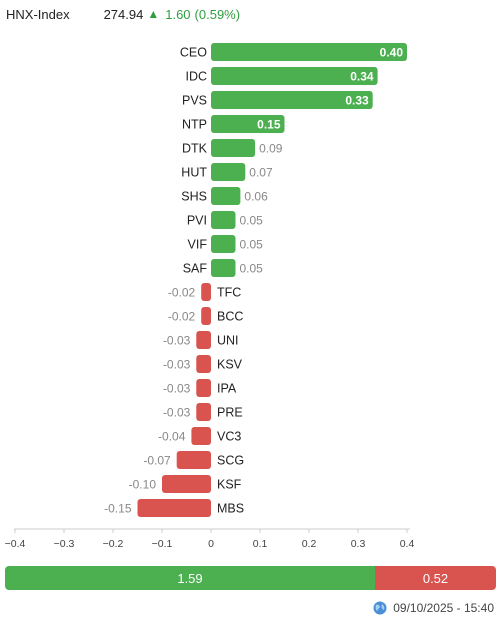 This screenshot has width=500, height=618. What do you see at coordinates (193, 53) in the screenshot?
I see `category-label: CEO` at bounding box center [193, 53].